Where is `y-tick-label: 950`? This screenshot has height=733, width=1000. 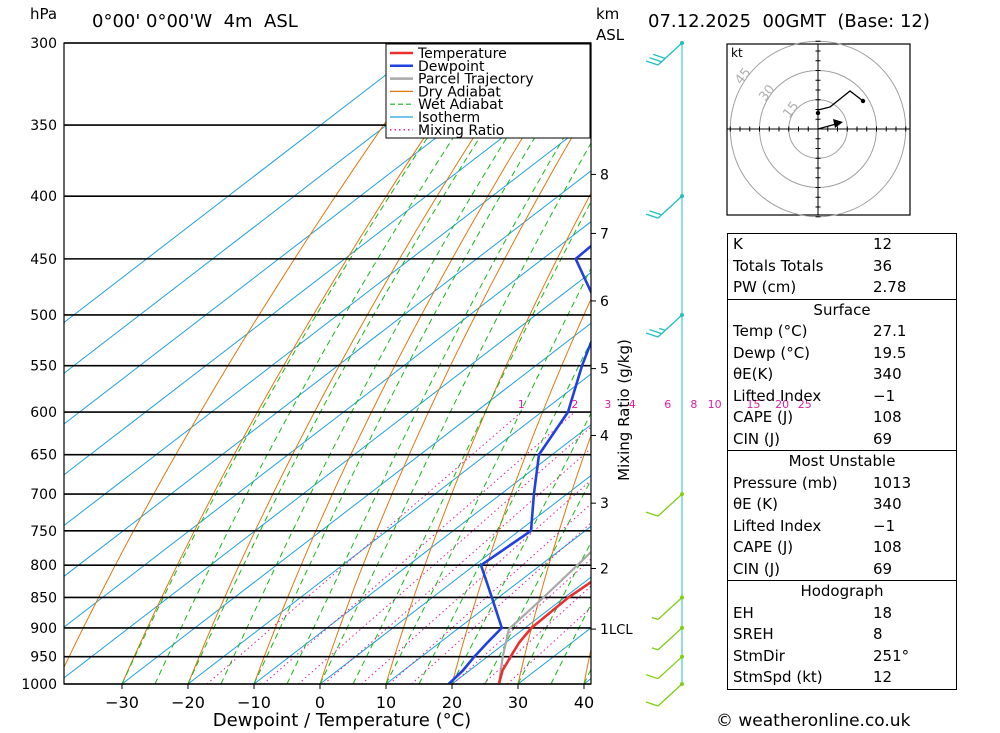 y-tick-label: 950 is located at coordinates (43, 658).